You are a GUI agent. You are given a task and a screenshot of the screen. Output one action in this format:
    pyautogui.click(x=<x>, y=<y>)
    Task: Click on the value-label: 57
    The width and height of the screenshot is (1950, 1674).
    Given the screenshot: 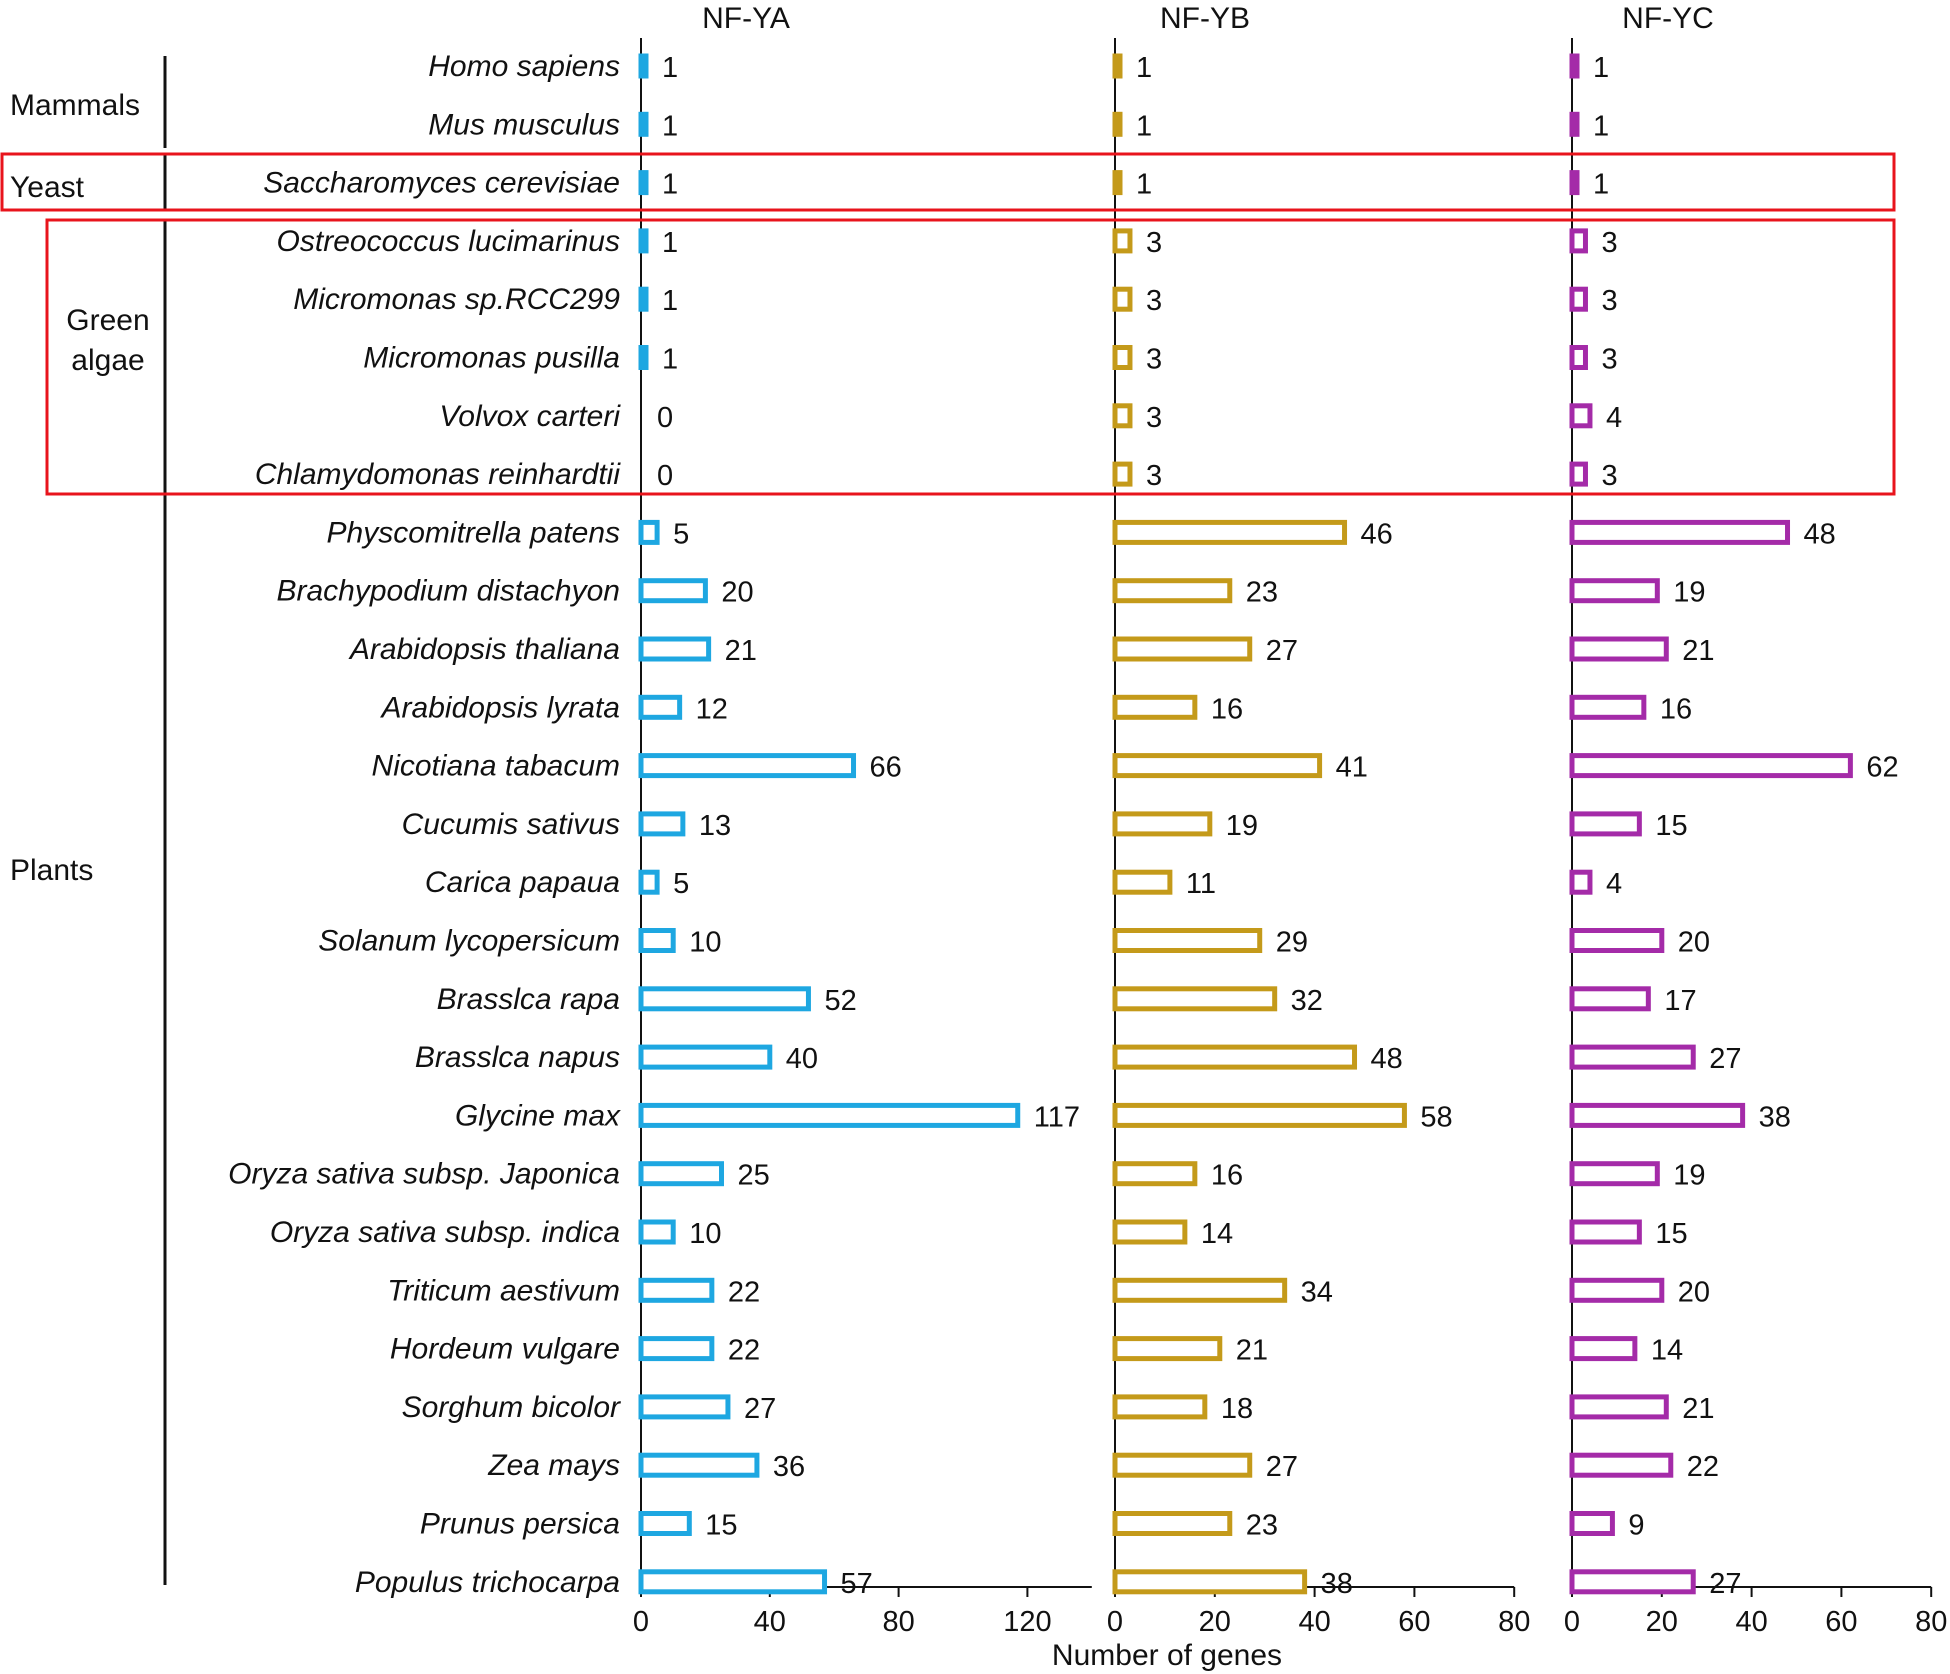 What is the action you would take?
    pyautogui.click(x=857, y=1584)
    